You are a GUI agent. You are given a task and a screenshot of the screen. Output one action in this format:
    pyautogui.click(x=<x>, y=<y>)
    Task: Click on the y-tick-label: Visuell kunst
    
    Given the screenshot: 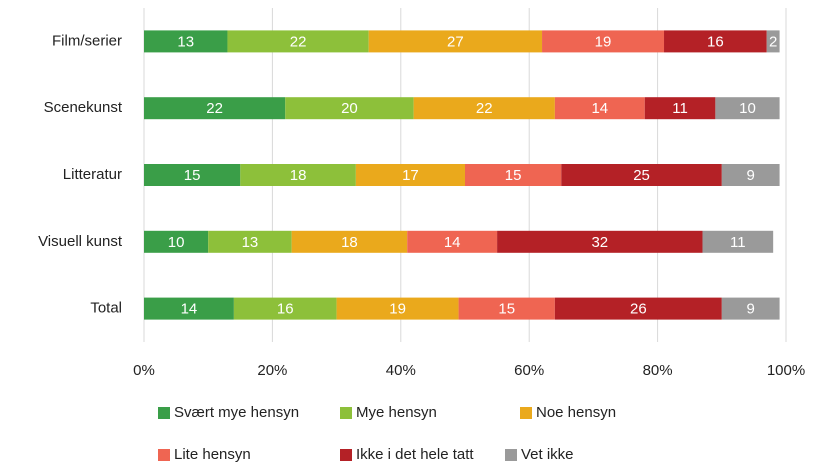 What is the action you would take?
    pyautogui.click(x=80, y=241)
    